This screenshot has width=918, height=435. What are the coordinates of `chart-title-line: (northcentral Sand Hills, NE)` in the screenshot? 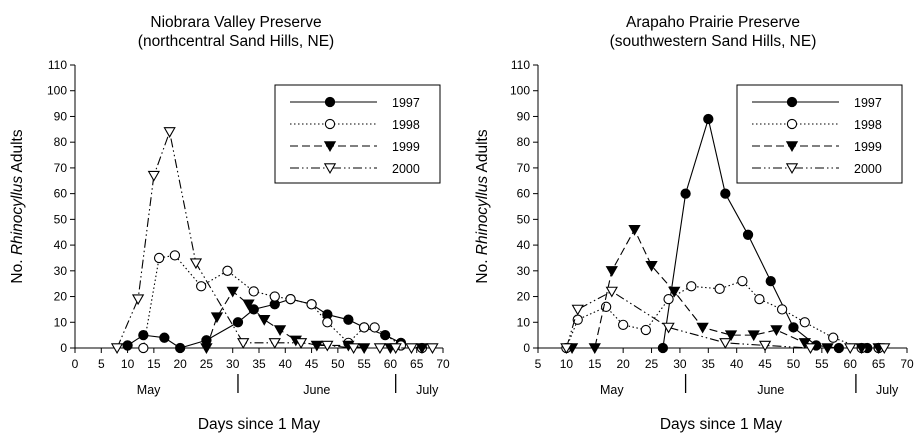 It's located at (236, 41).